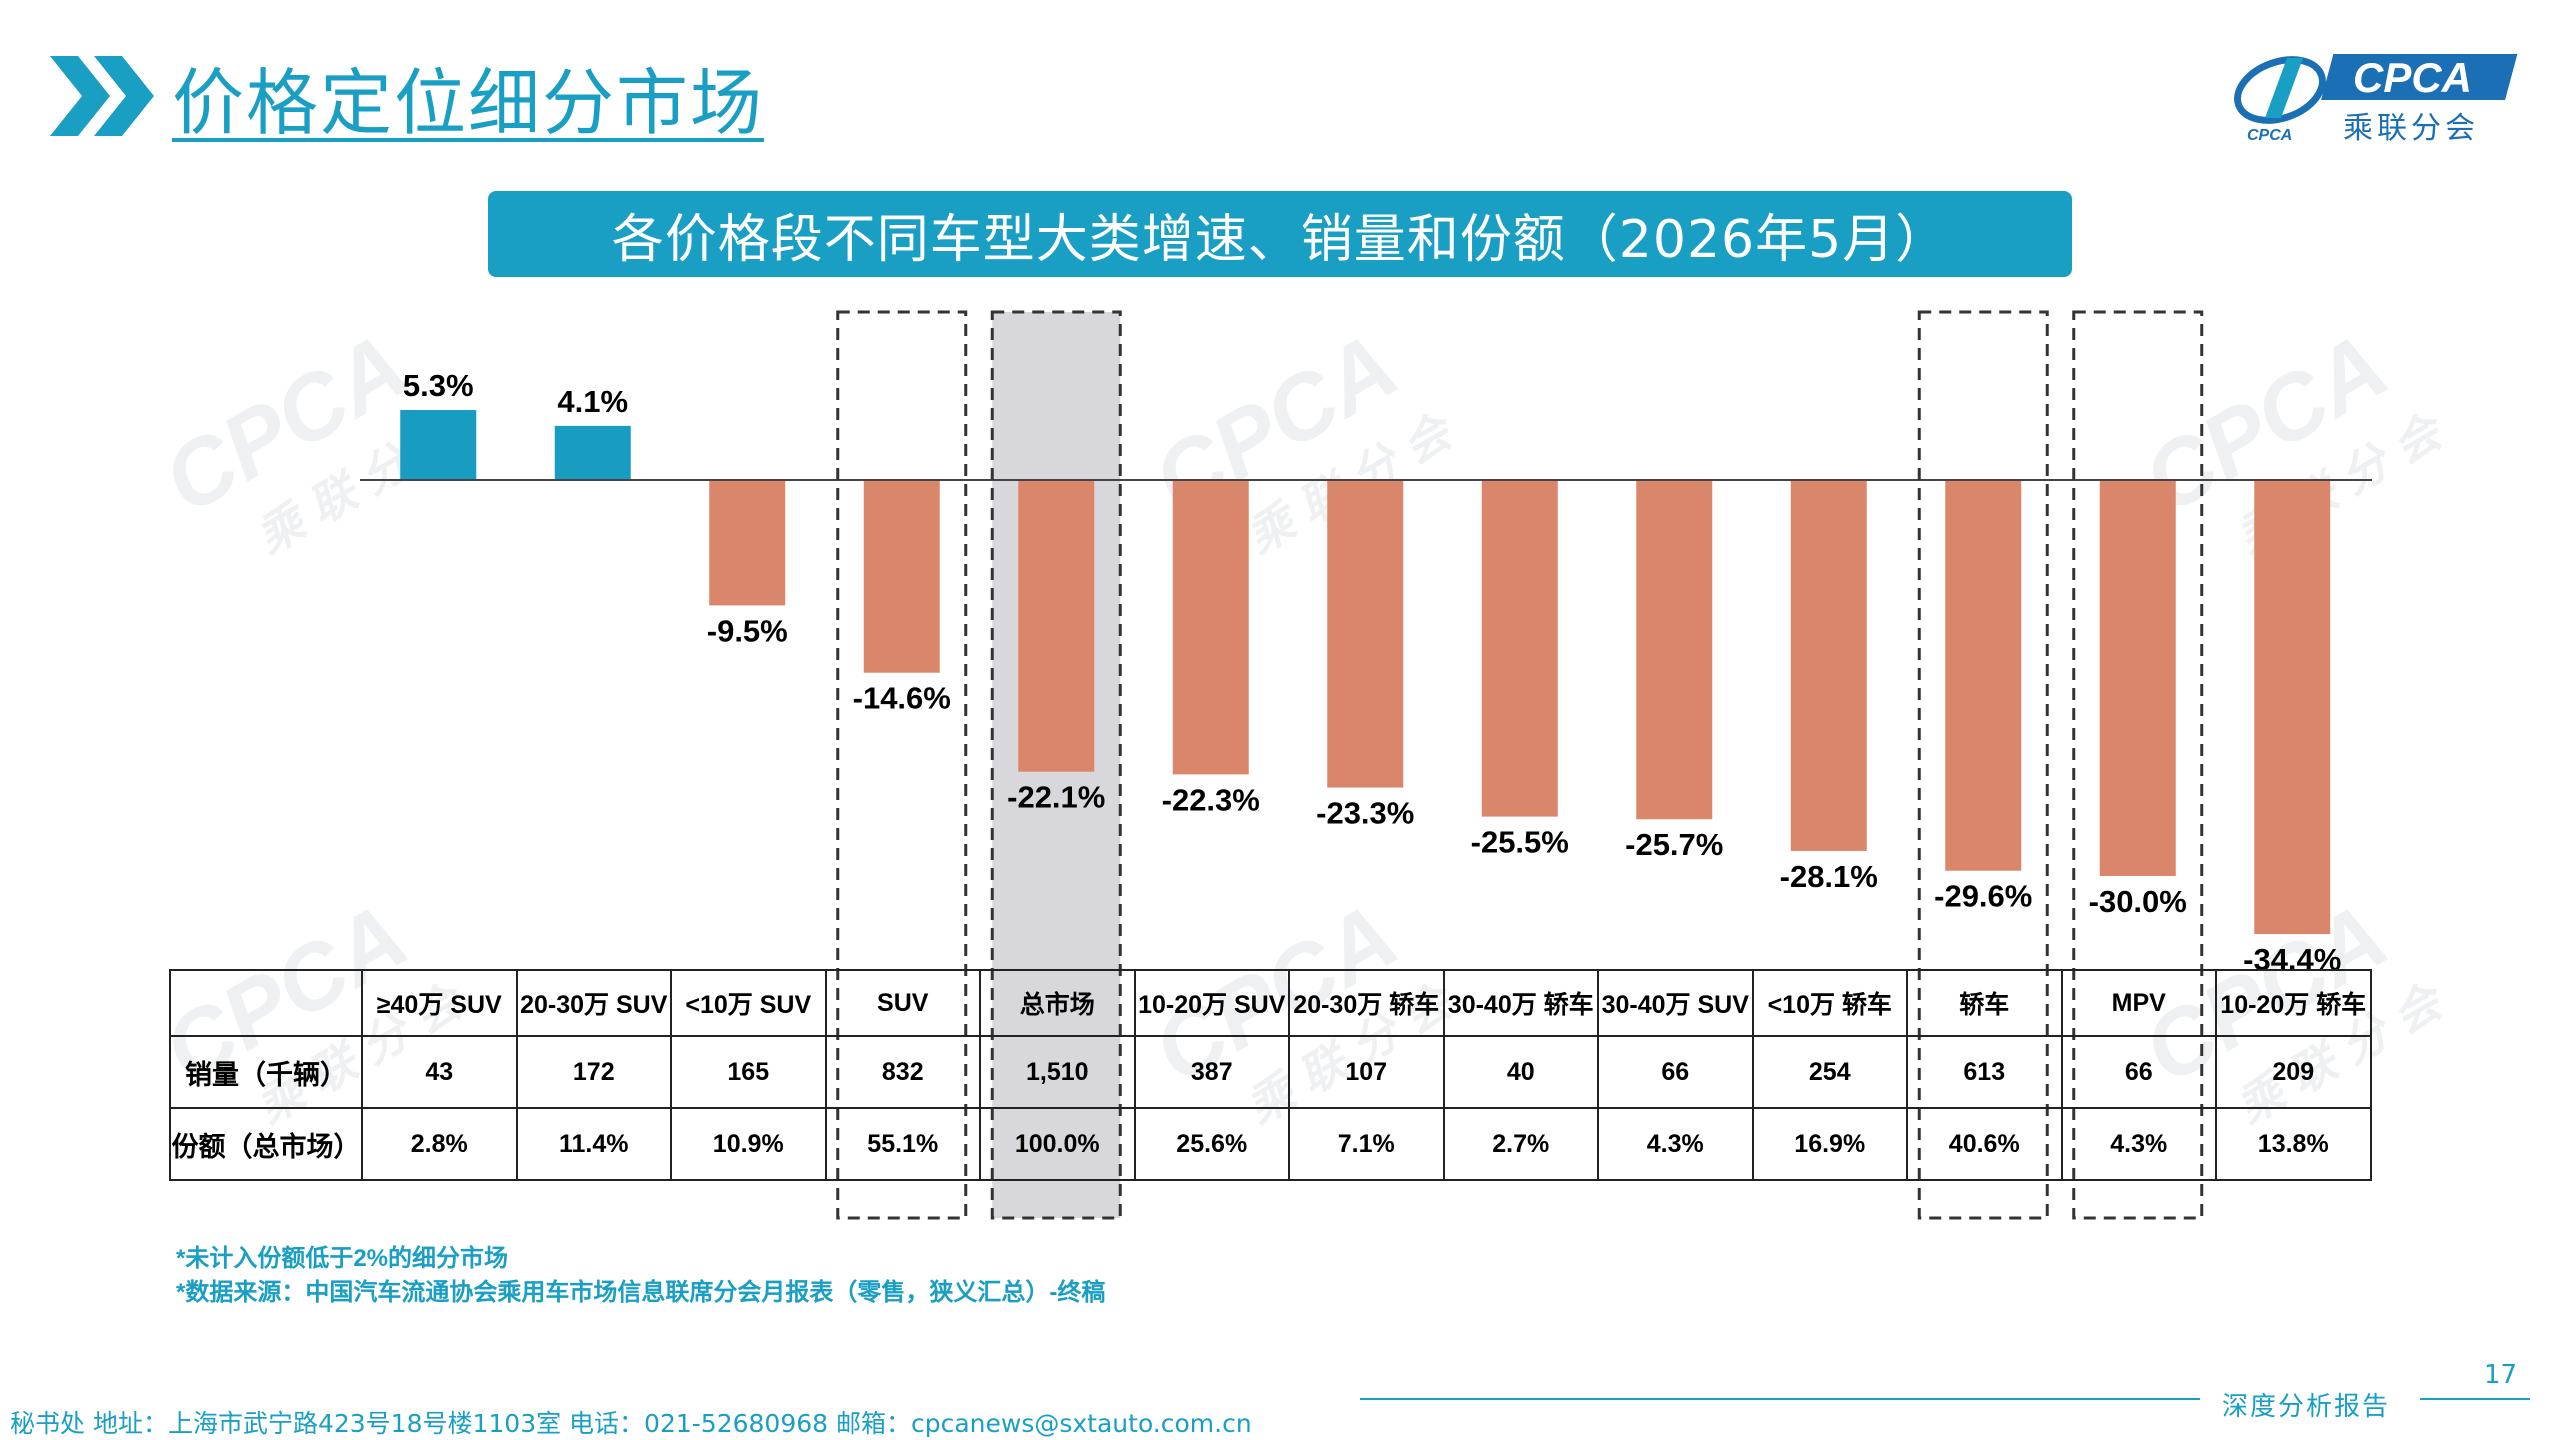 Image resolution: width=2560 pixels, height=1440 pixels. What do you see at coordinates (1057, 1072) in the screenshot?
I see `table-cell: 1,510` at bounding box center [1057, 1072].